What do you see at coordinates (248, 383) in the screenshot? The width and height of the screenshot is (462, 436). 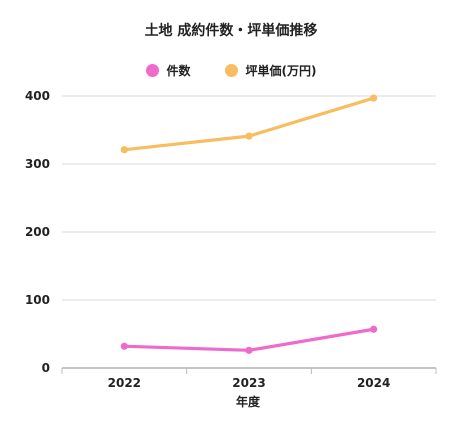 I see `x-tick-label: 2023` at bounding box center [248, 383].